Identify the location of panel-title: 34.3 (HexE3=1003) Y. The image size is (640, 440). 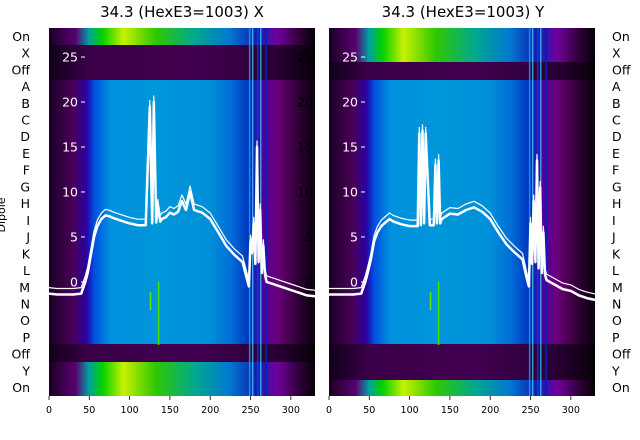
(464, 12).